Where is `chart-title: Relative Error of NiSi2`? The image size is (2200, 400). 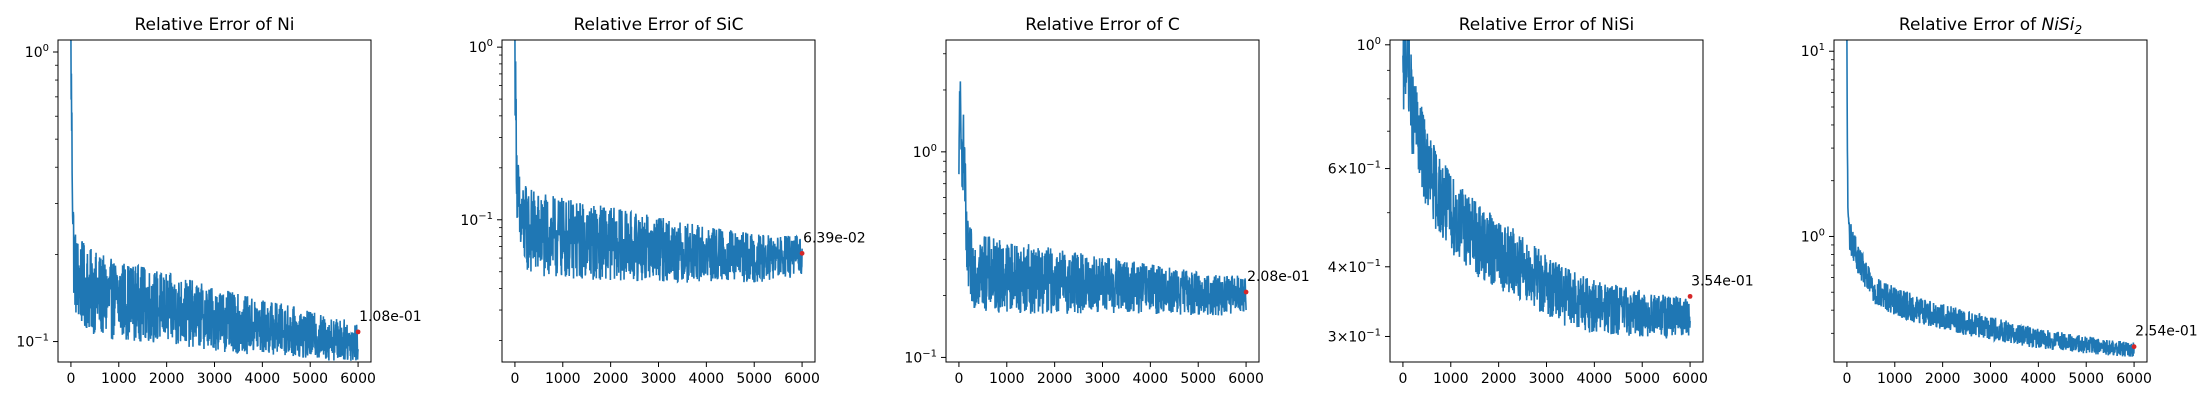 chart-title: Relative Error of NiSi2 is located at coordinates (1990, 26).